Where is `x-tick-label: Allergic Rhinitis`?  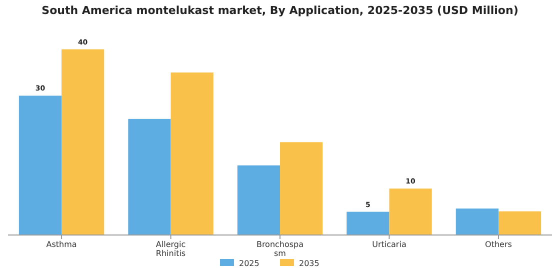
x-tick-label: Allergic Rhinitis is located at coordinates (171, 249).